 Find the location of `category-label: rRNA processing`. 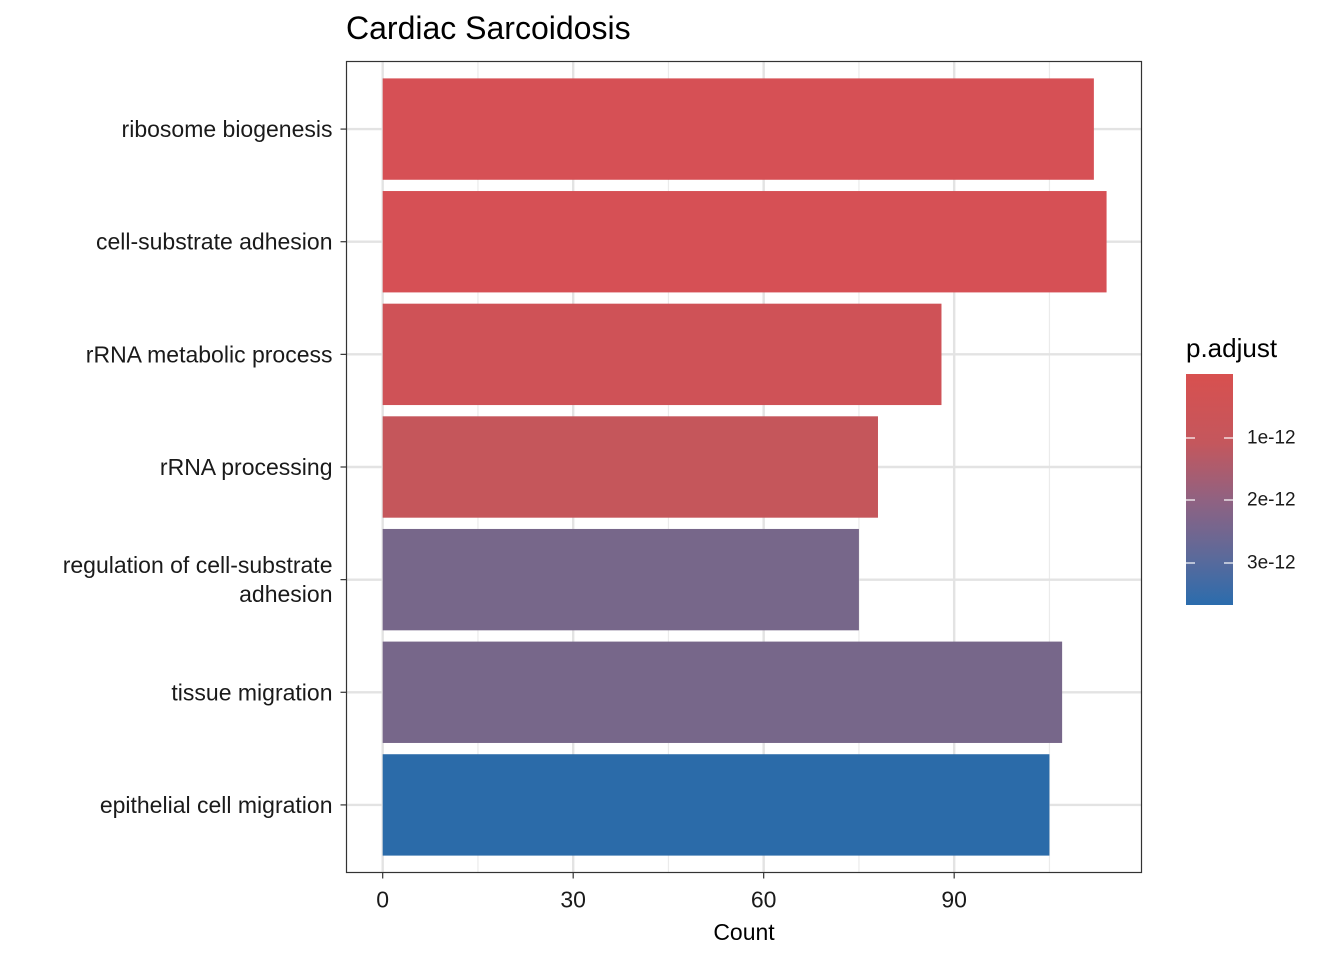

category-label: rRNA processing is located at coordinates (246, 467).